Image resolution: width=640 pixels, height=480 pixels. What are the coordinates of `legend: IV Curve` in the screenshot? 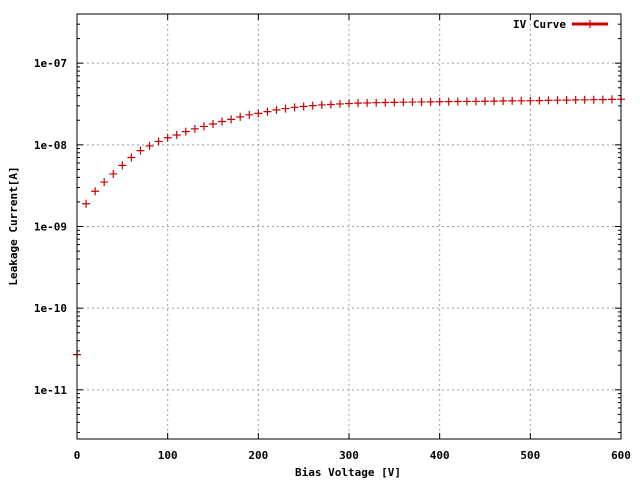 It's located at (560, 24).